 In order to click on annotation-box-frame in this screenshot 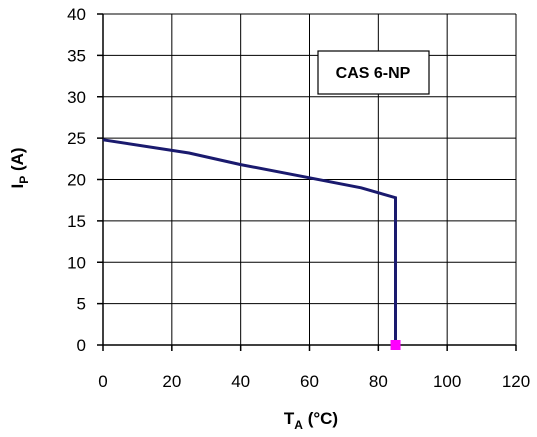, I will do `click(373, 72)`.